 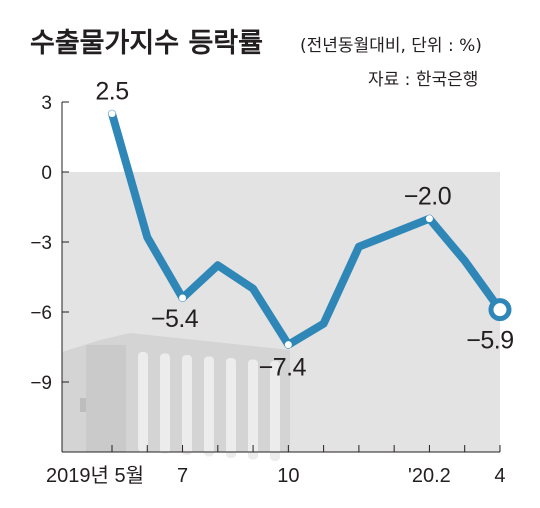 What do you see at coordinates (41, 313) in the screenshot?
I see `y-tick-label: −6` at bounding box center [41, 313].